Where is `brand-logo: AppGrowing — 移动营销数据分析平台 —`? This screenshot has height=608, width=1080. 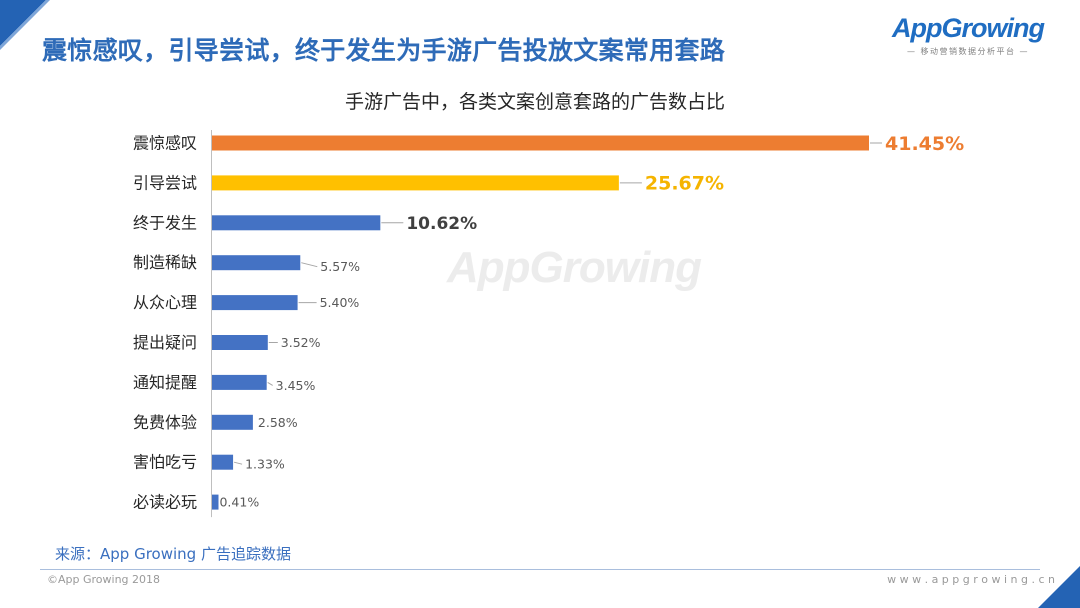
brand-logo: AppGrowing — 移动营销数据分析平台 — is located at coordinates (968, 35).